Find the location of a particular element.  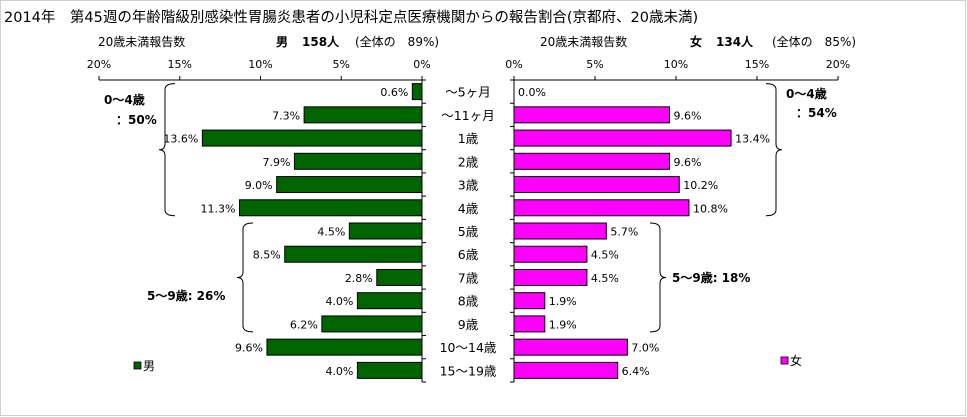

male-legend-swatch is located at coordinates (137, 365).